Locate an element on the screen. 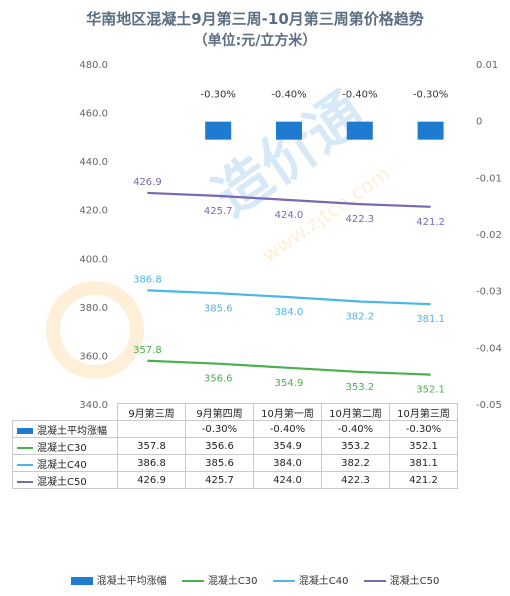 The width and height of the screenshot is (510, 596). table-row: 混凝土C50 426.9 425.7 424.0 422.3 421.2 is located at coordinates (235, 480).